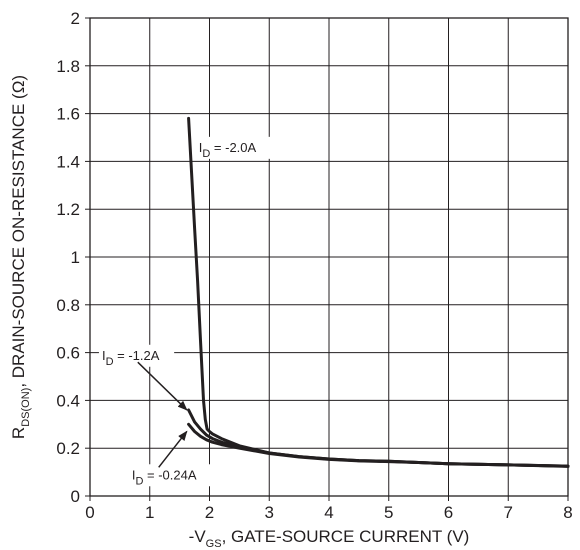 The height and width of the screenshot is (550, 580). I want to click on x-tick-label: 0, so click(89, 512).